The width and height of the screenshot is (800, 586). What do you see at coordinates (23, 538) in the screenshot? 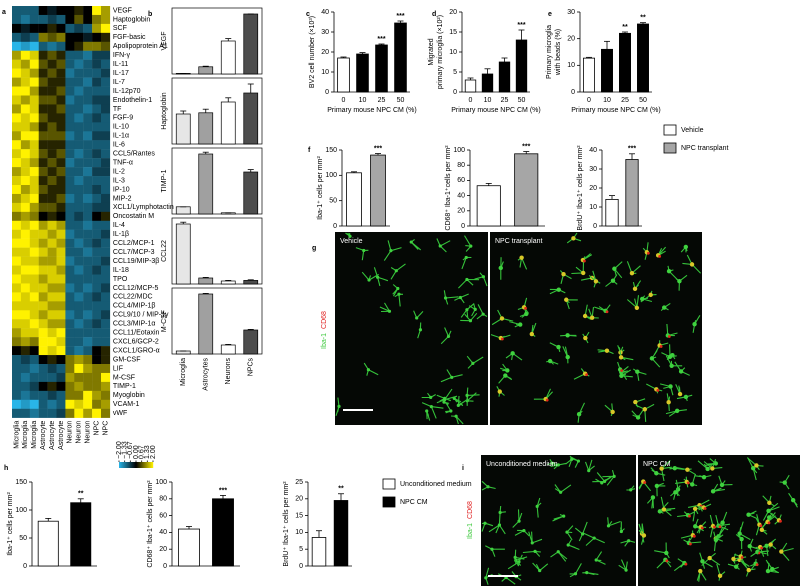
I see `y-tick-label: 50` at bounding box center [23, 538].